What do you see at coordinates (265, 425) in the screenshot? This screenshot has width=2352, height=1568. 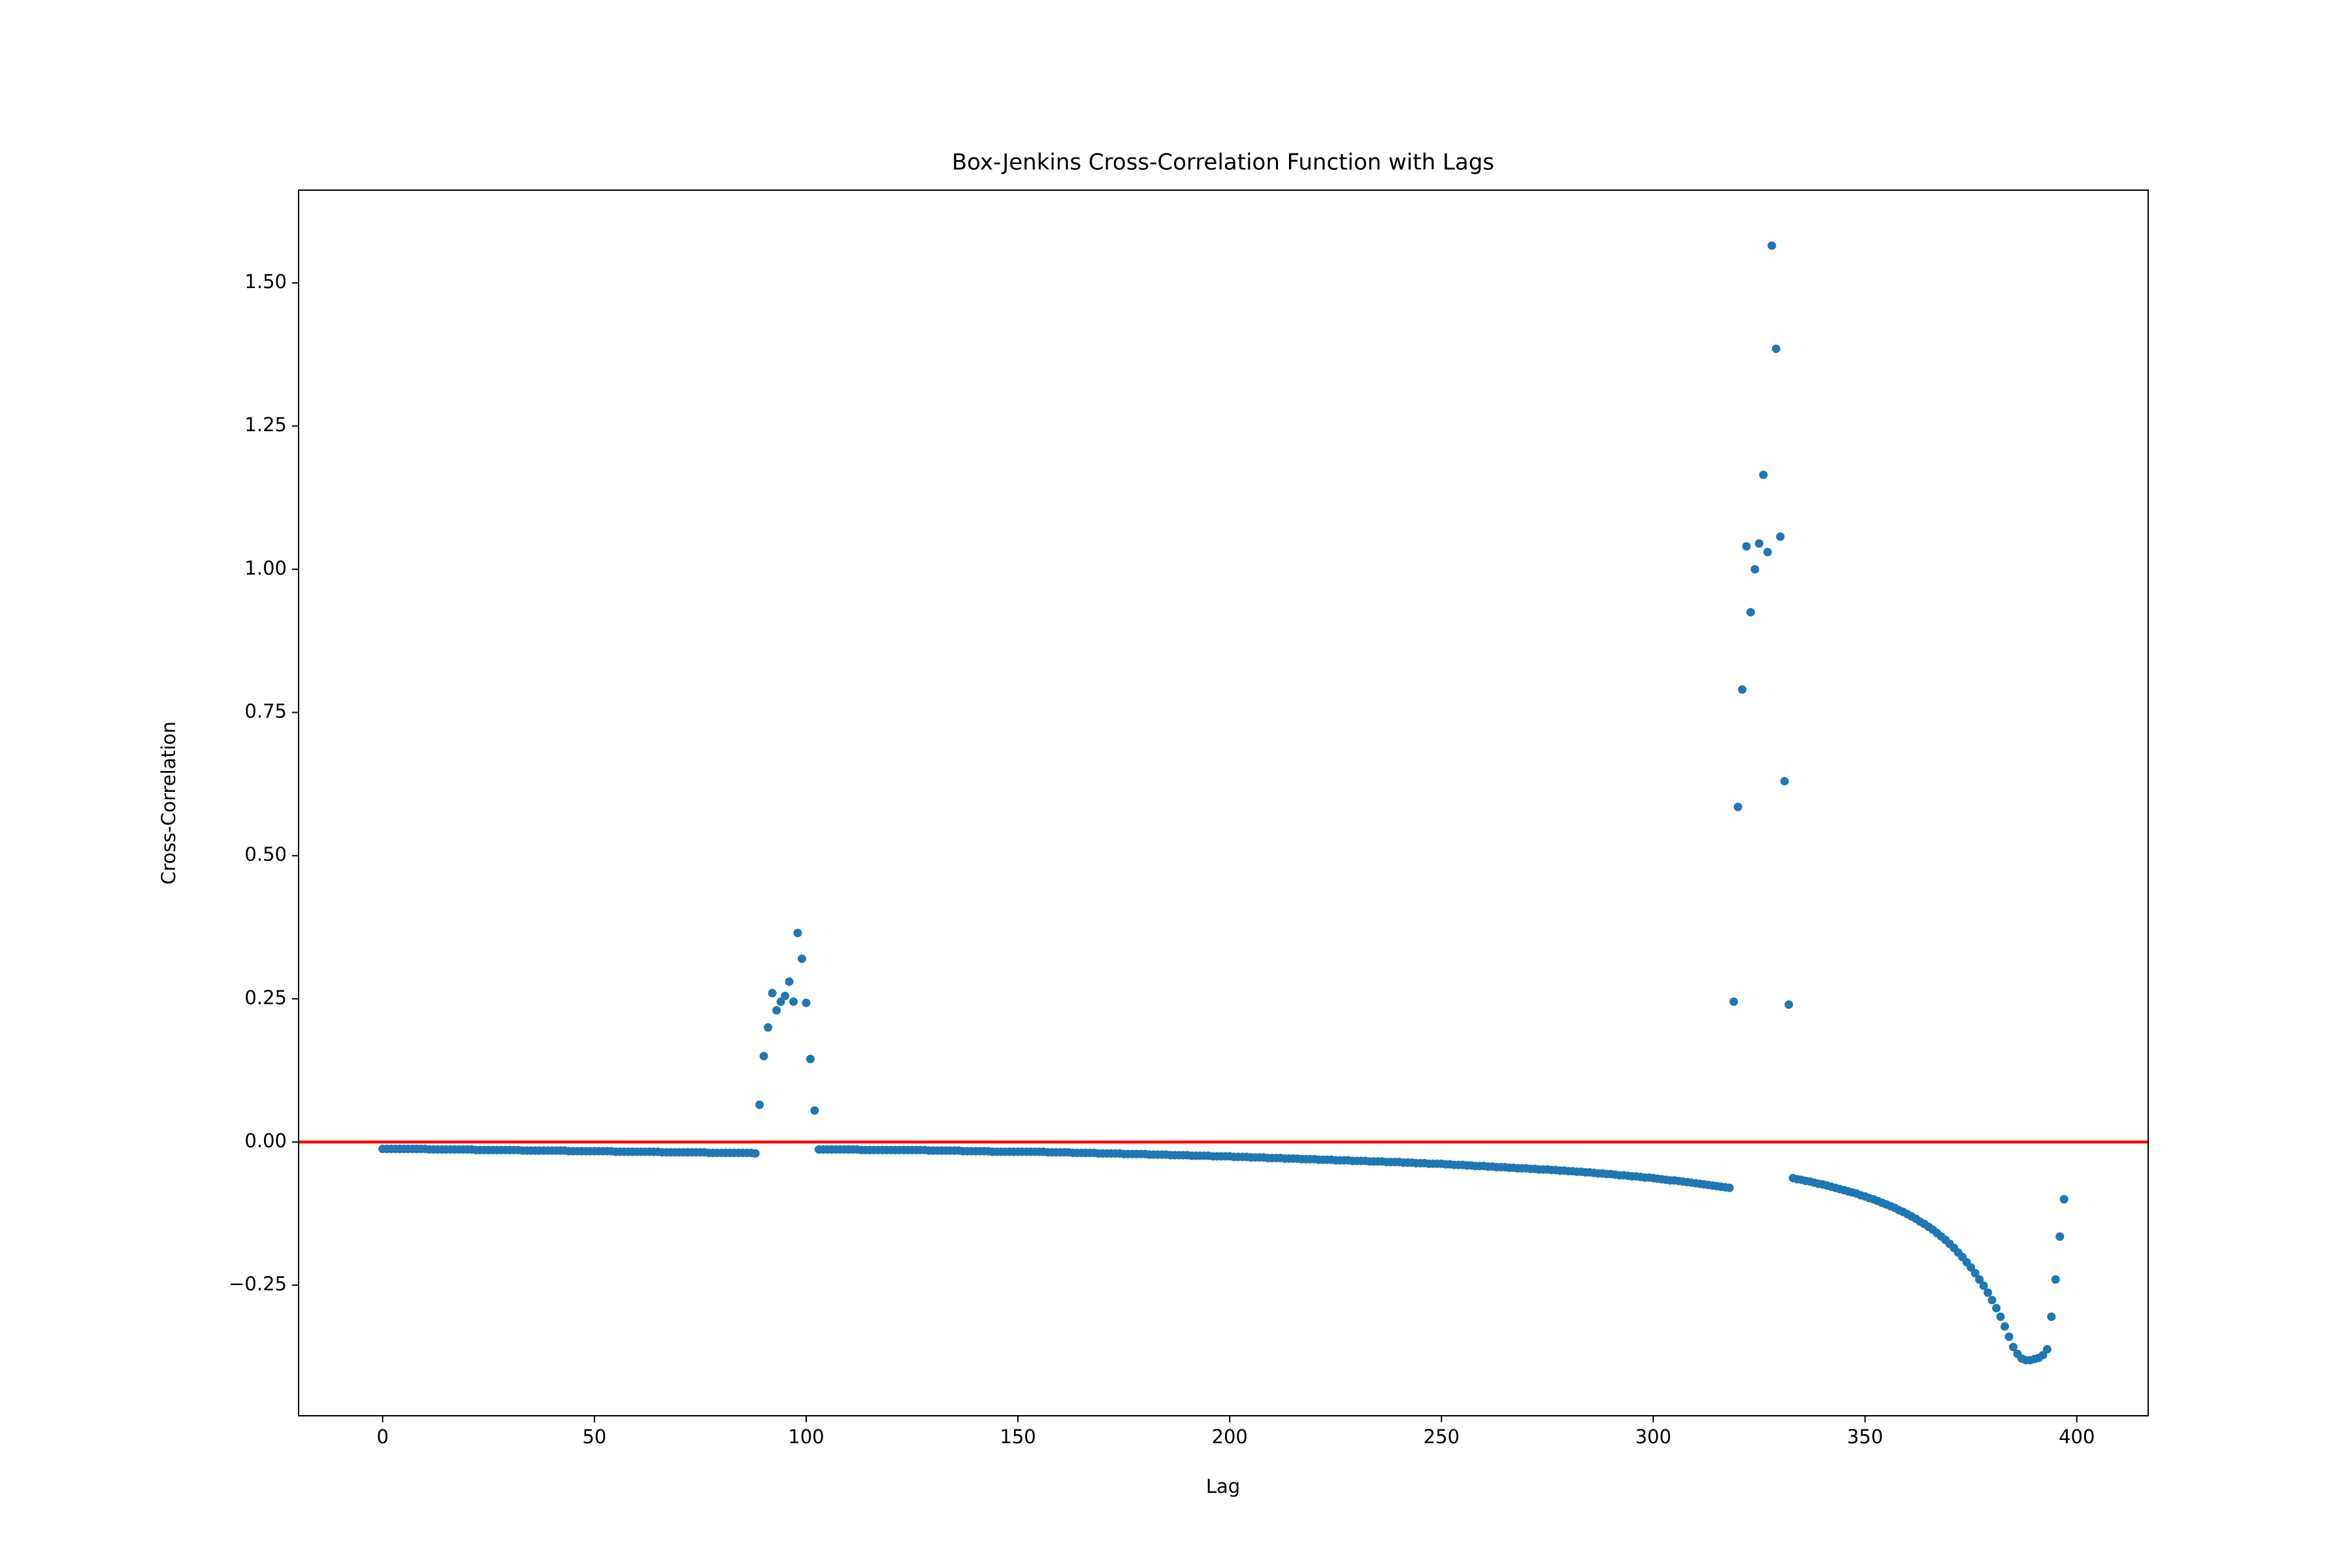 I see `y-tick-label: 1.25` at bounding box center [265, 425].